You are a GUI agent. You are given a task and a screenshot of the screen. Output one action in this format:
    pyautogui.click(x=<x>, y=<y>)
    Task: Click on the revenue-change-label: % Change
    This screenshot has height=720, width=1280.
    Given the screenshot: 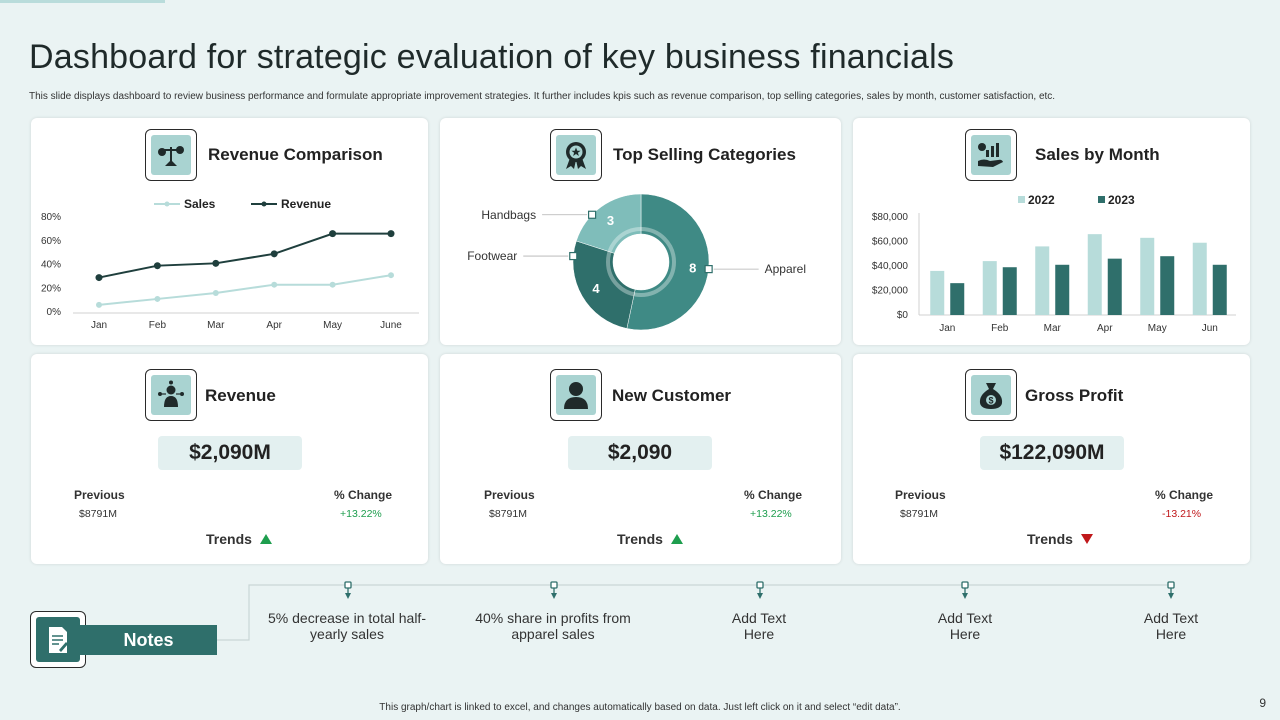 What is the action you would take?
    pyautogui.click(x=363, y=495)
    